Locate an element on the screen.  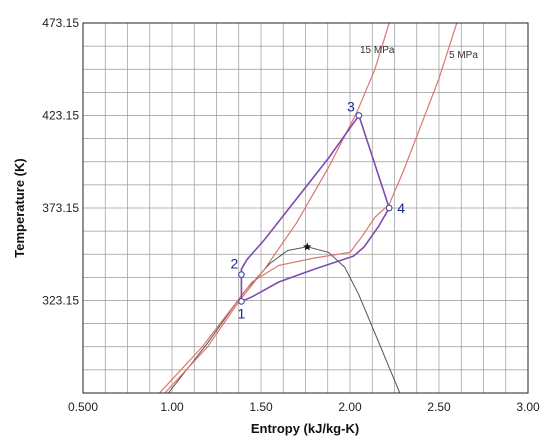
y-axis-label: Temperature (K) is located at coordinates (19, 207).